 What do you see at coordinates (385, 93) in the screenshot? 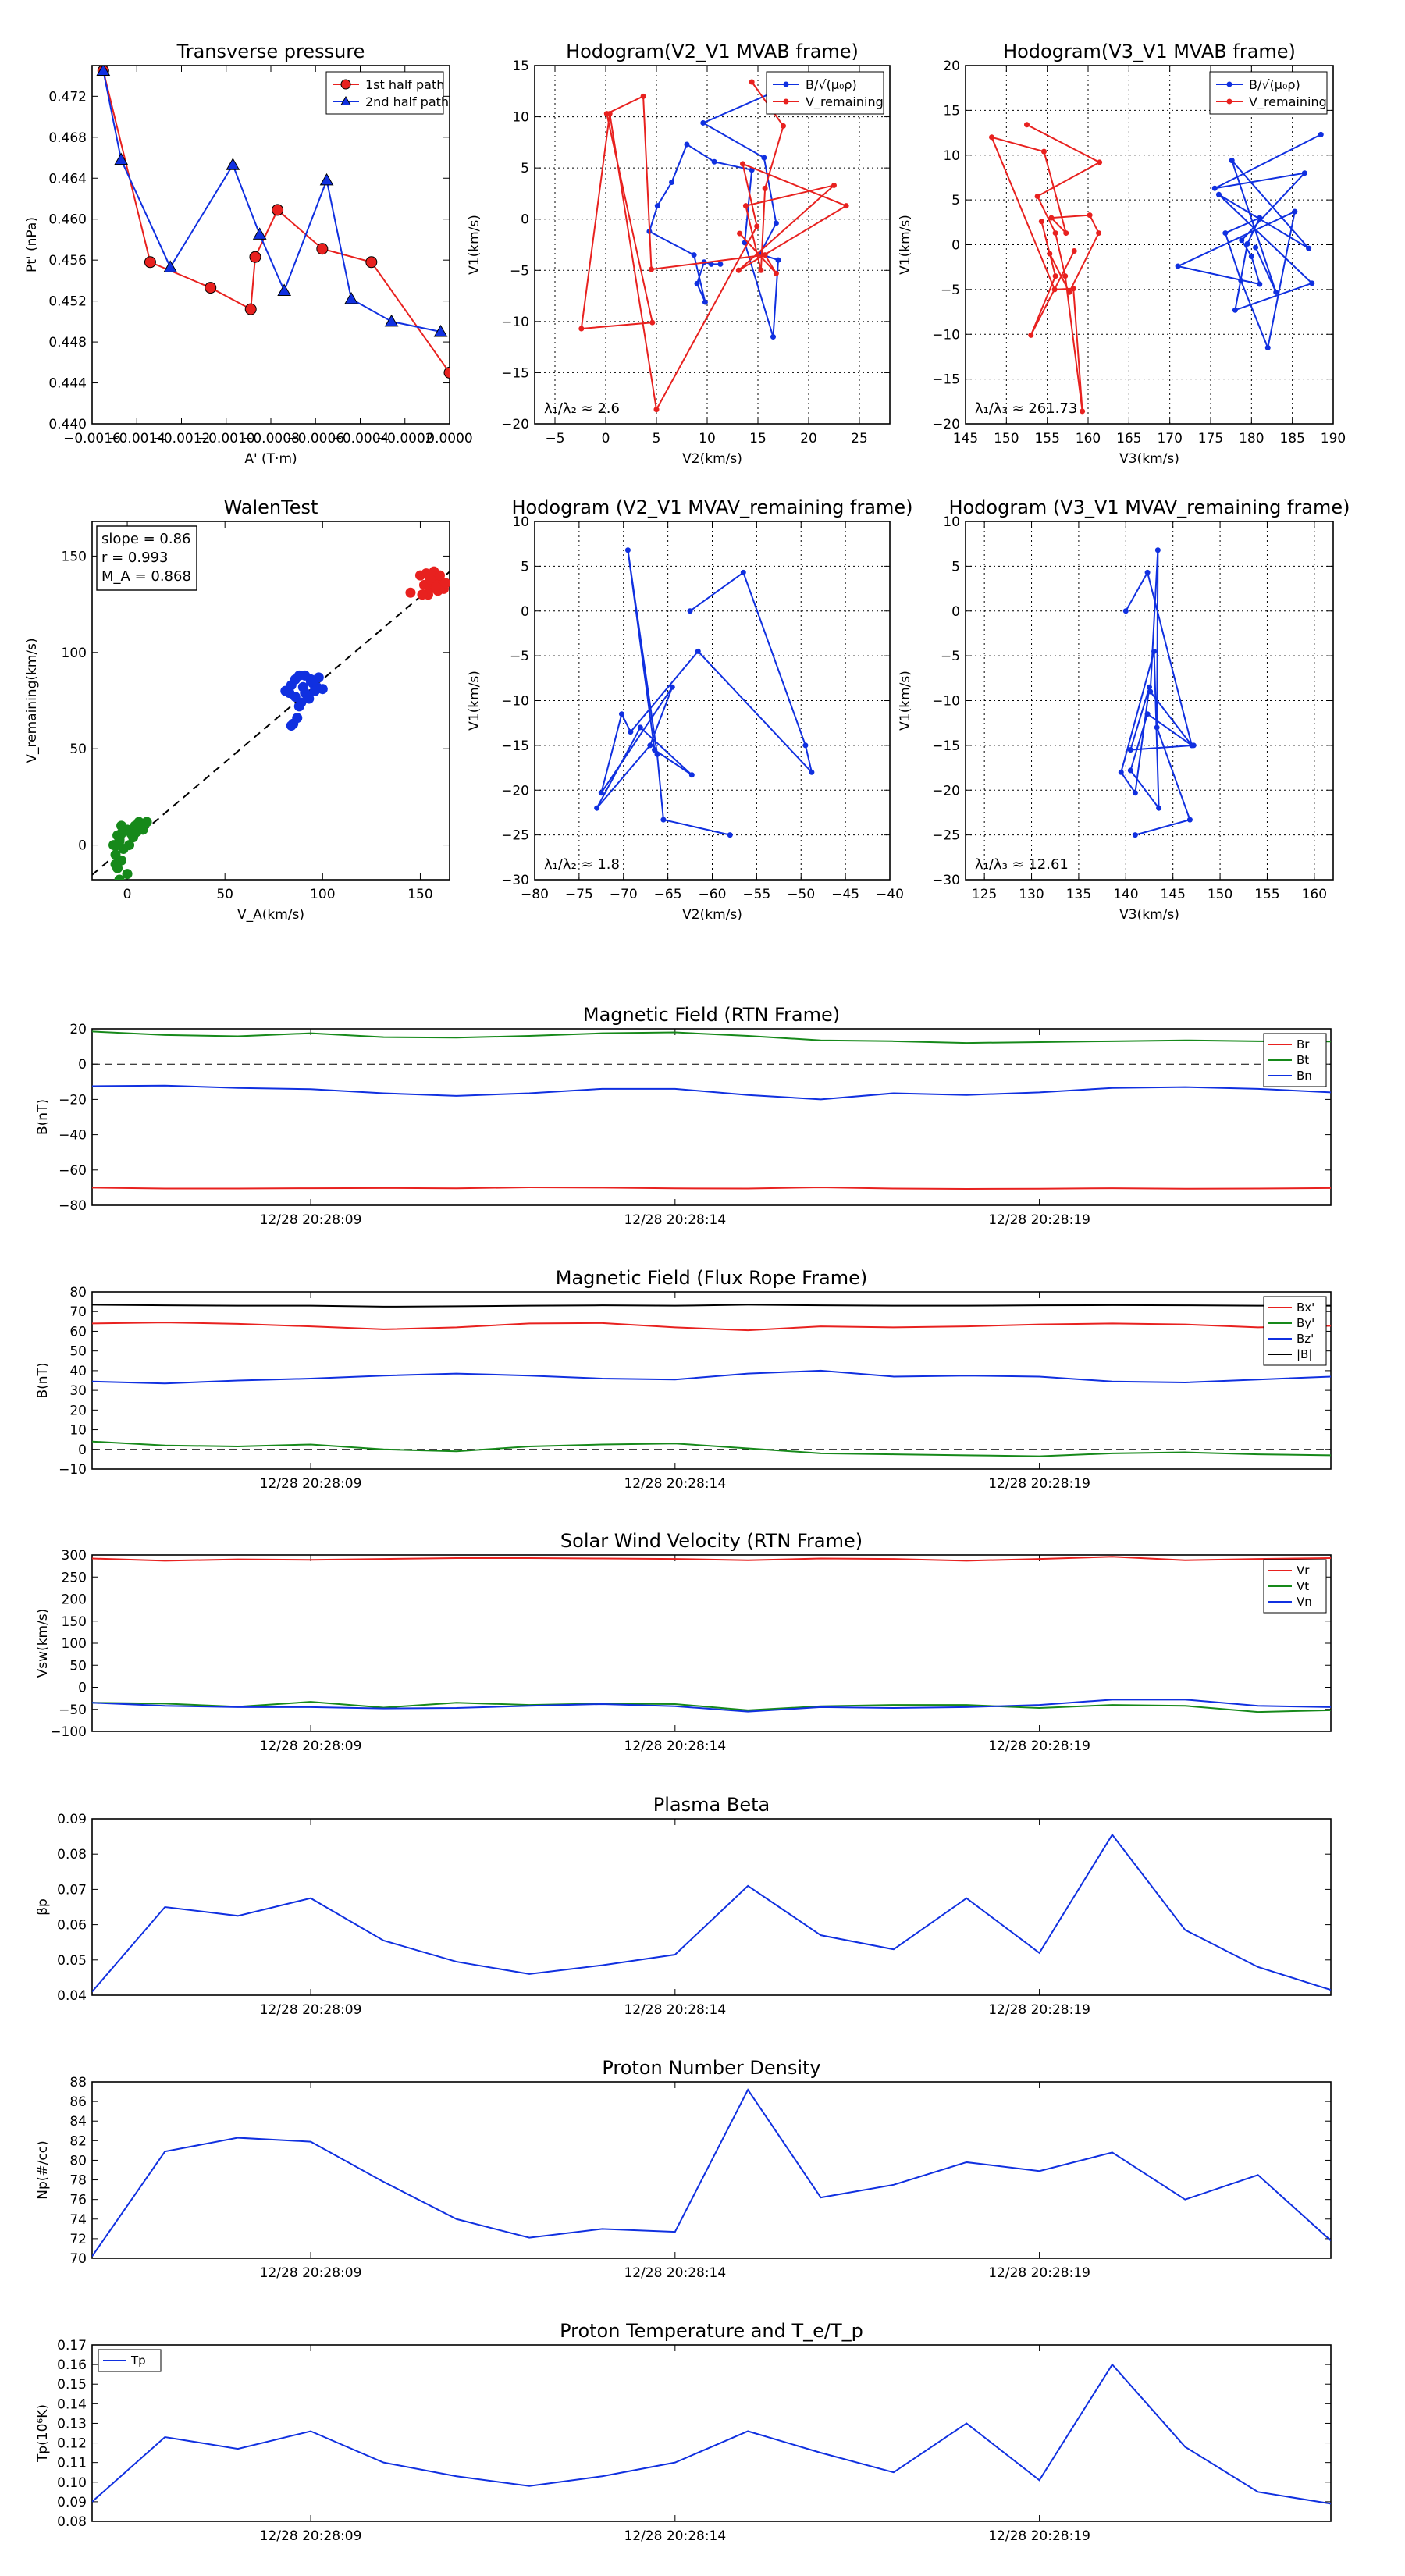
I see `legend-box` at bounding box center [385, 93].